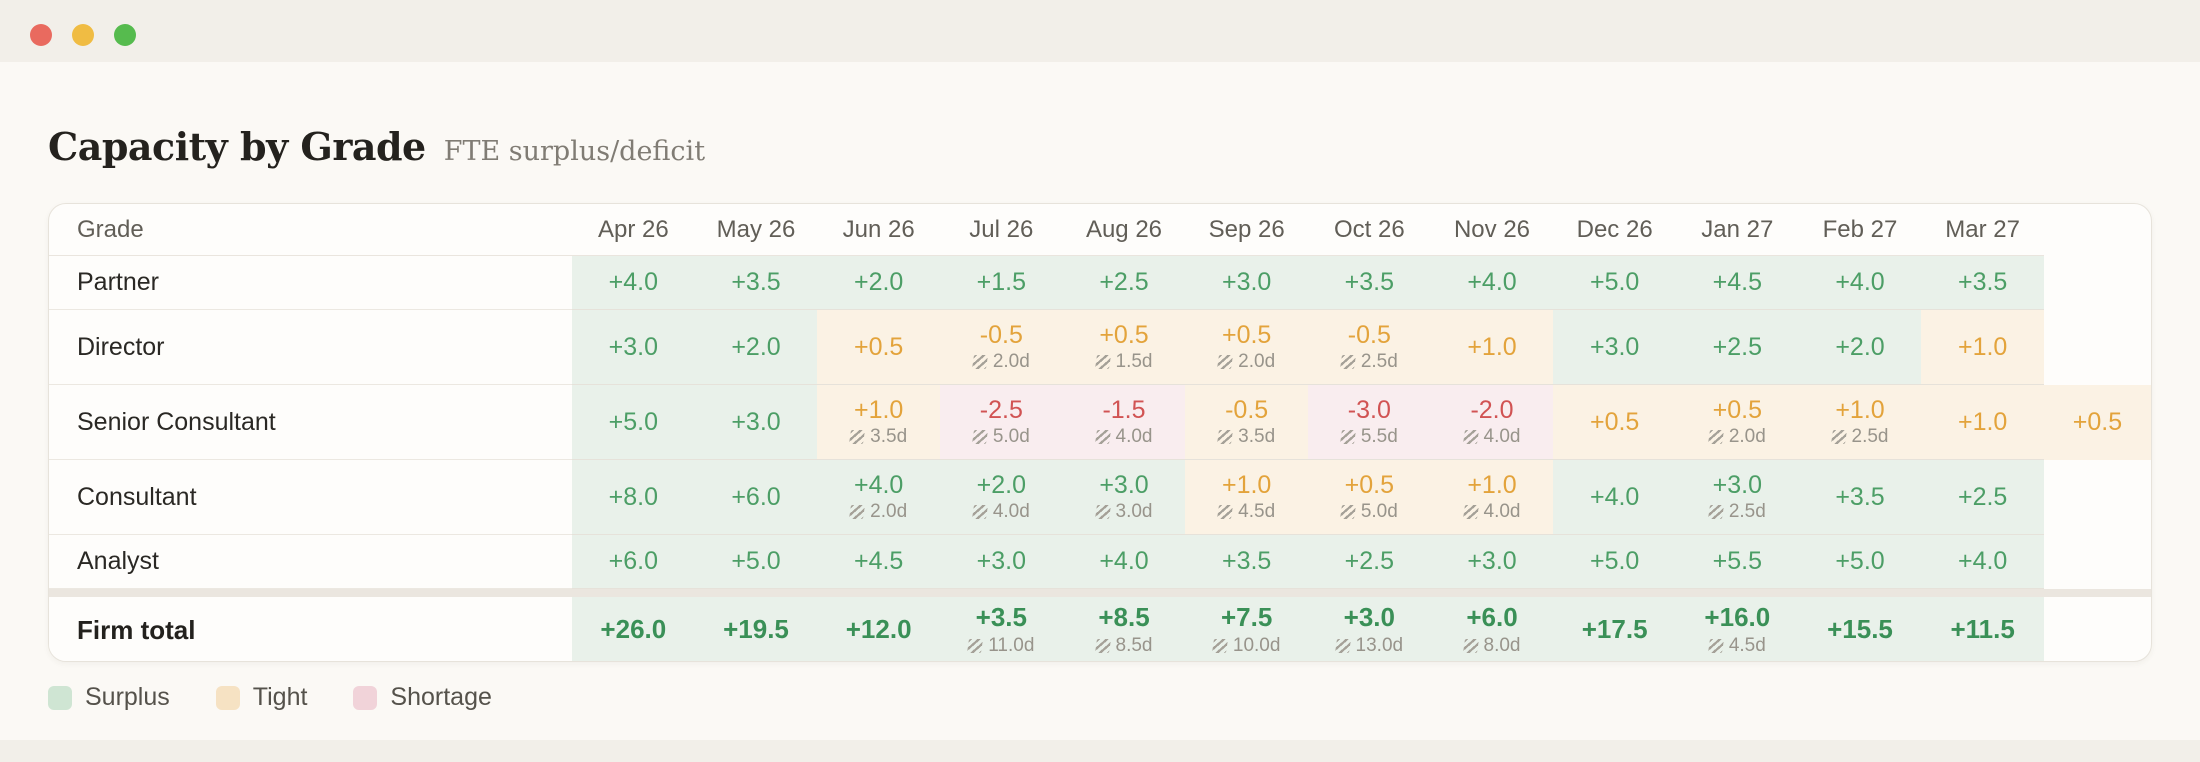 The width and height of the screenshot is (2200, 762). I want to click on booked-days: 5.0d, so click(1368, 512).